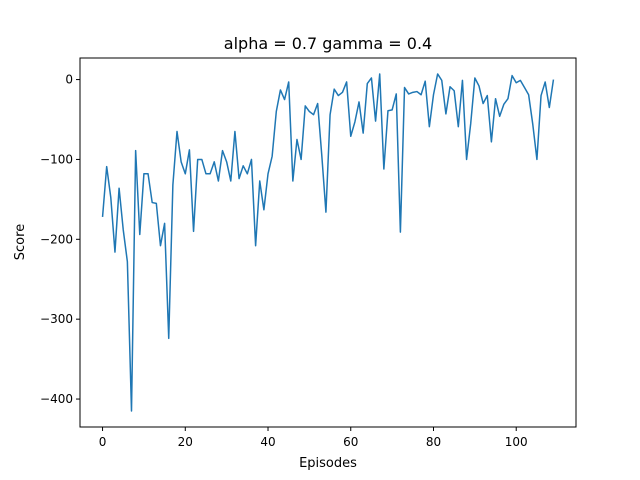 This screenshot has width=640, height=480. Describe the element at coordinates (56, 239) in the screenshot. I see `y-tick-label: −200` at that location.